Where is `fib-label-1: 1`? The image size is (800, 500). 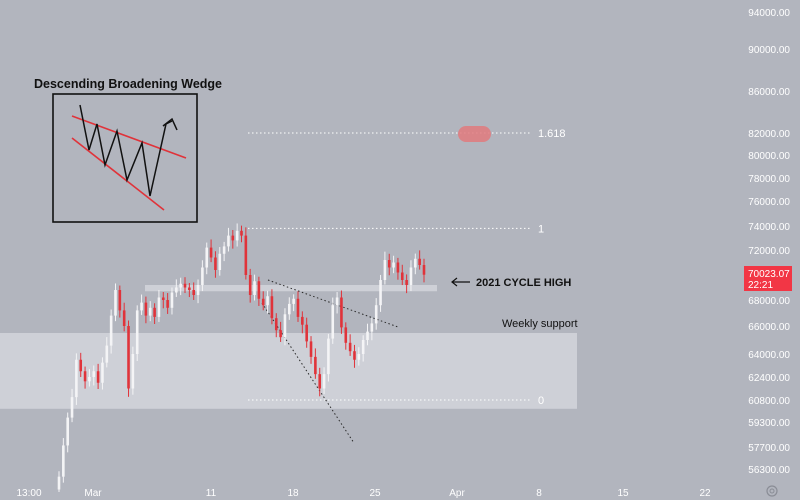
fib-label-1: 1 is located at coordinates (541, 229).